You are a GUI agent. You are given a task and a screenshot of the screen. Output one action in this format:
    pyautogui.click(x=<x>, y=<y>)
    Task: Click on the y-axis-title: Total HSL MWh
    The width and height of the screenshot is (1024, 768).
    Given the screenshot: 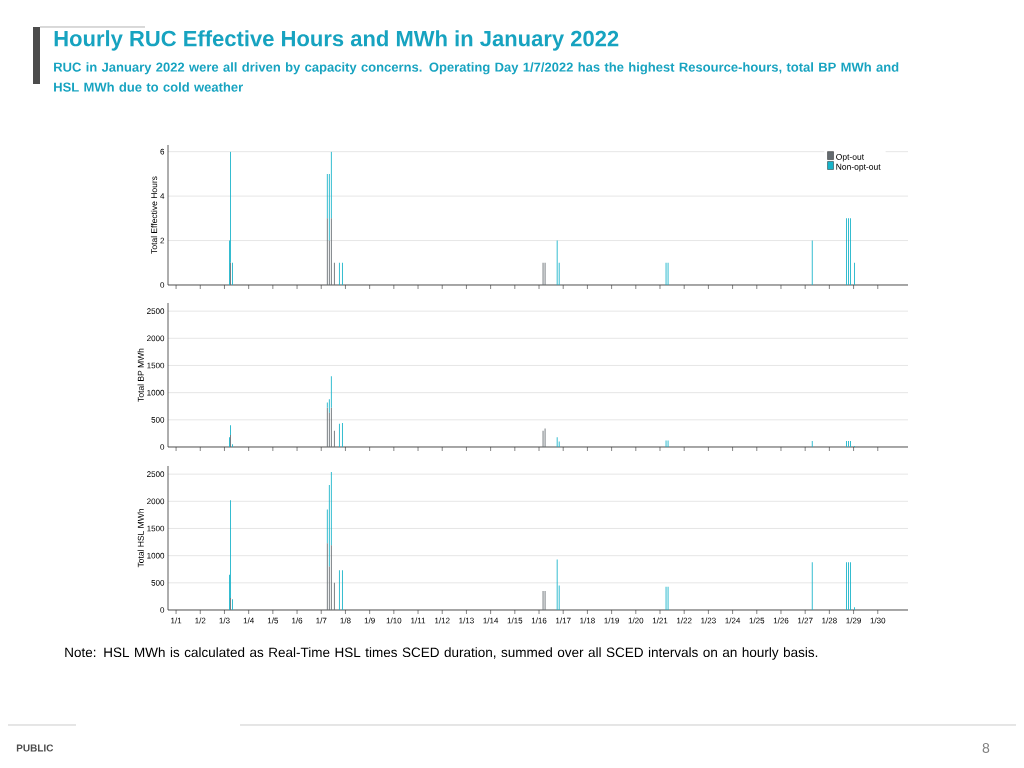 What is the action you would take?
    pyautogui.click(x=140, y=538)
    